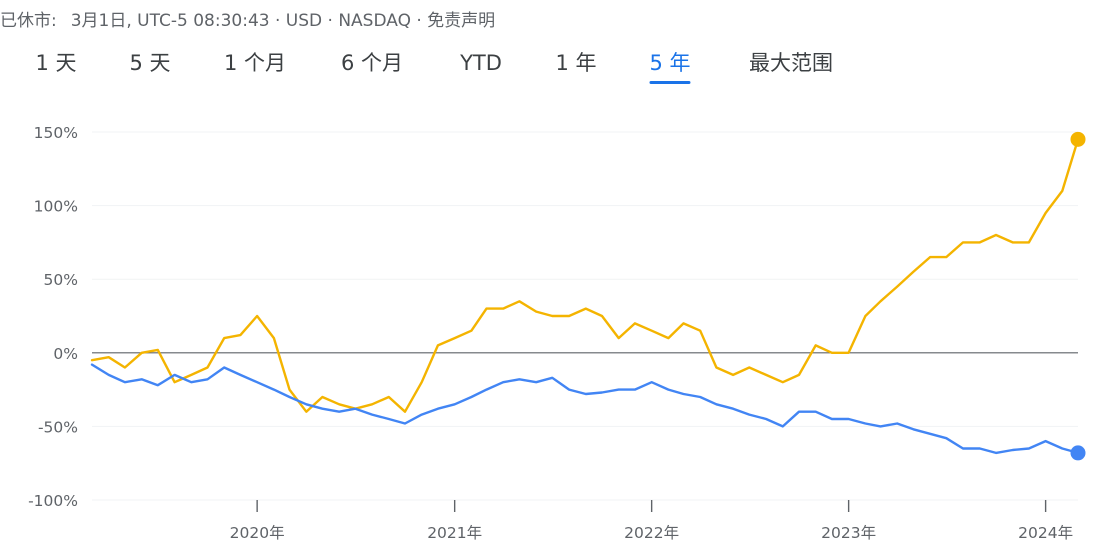  What do you see at coordinates (150, 63) in the screenshot?
I see `tab-5d: 5 天` at bounding box center [150, 63].